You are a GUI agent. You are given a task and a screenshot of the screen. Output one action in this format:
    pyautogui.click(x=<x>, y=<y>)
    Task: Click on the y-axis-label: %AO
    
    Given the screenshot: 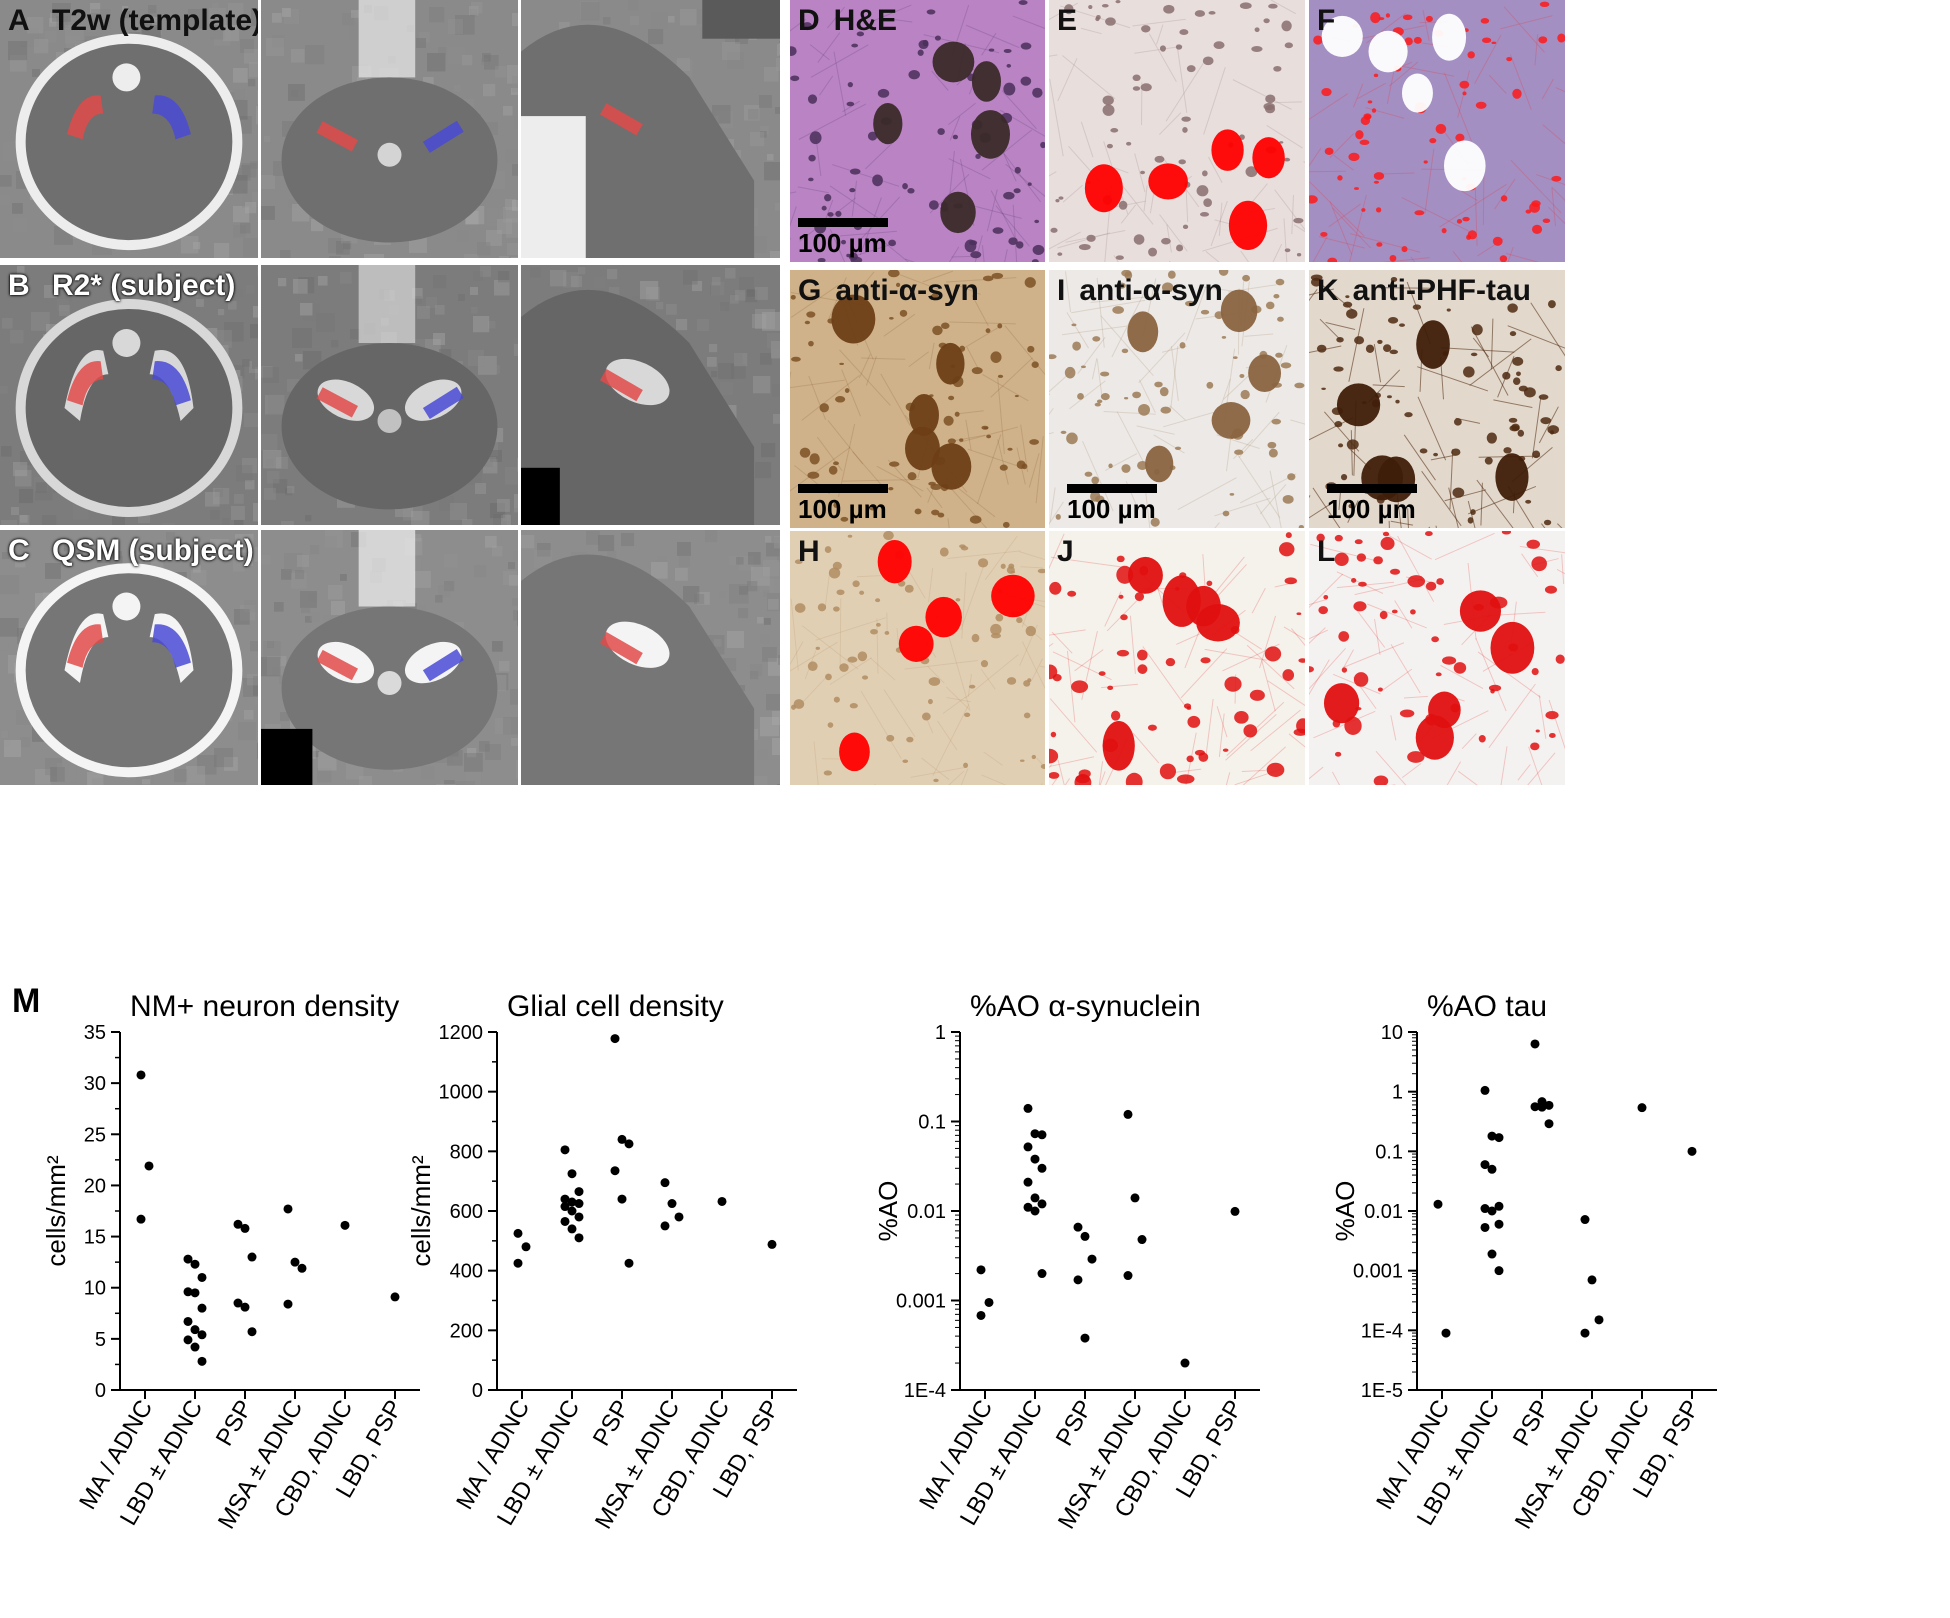 What is the action you would take?
    pyautogui.click(x=888, y=1211)
    